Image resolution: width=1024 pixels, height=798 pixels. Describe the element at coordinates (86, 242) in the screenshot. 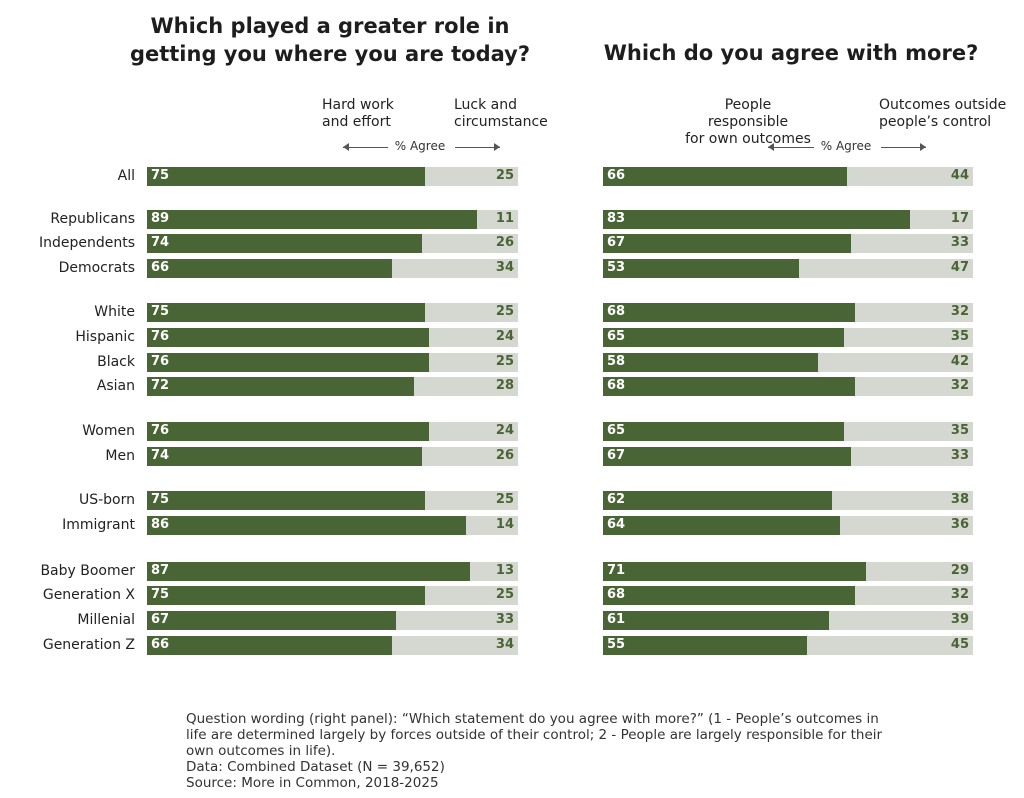

I see `category-label: Independents` at that location.